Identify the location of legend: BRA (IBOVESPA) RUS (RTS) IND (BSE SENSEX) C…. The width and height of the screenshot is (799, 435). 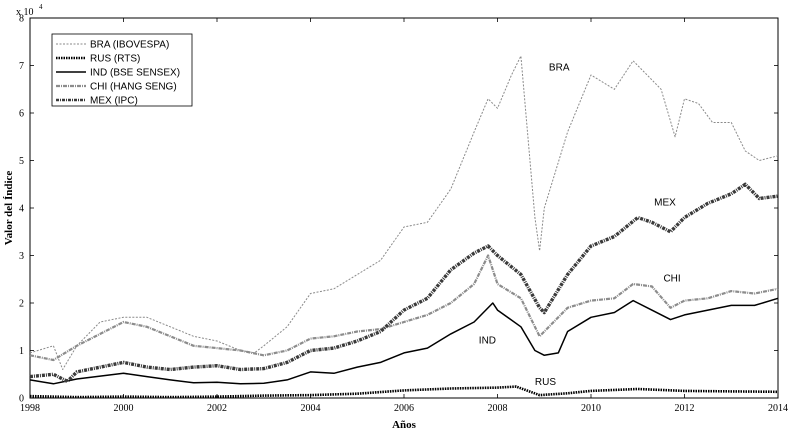
(122, 70).